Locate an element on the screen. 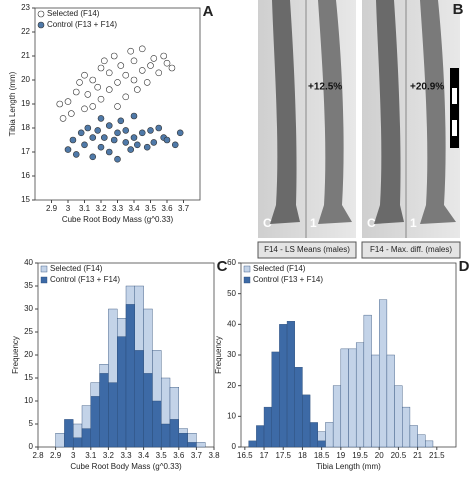  x-tick-label: 16.5 is located at coordinates (245, 455).